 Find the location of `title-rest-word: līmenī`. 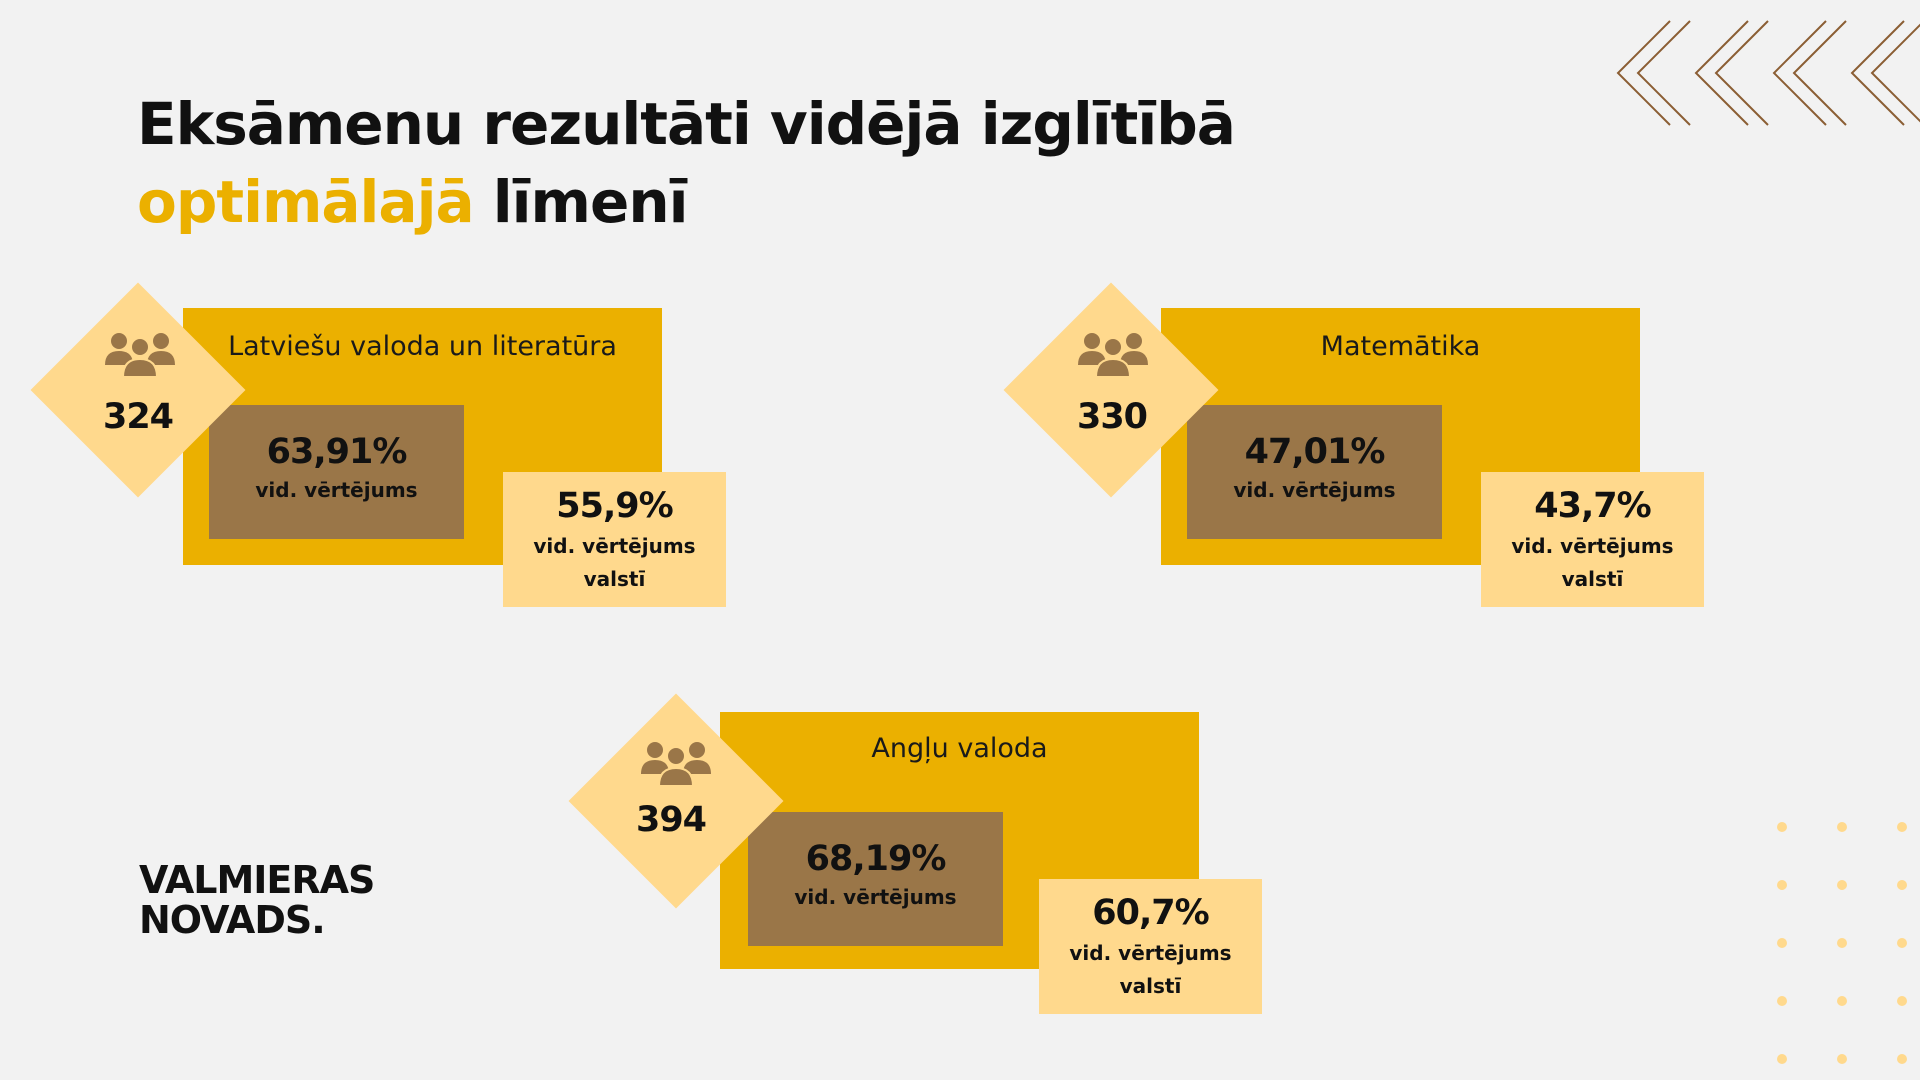

title-rest-word: līmenī is located at coordinates (590, 202).